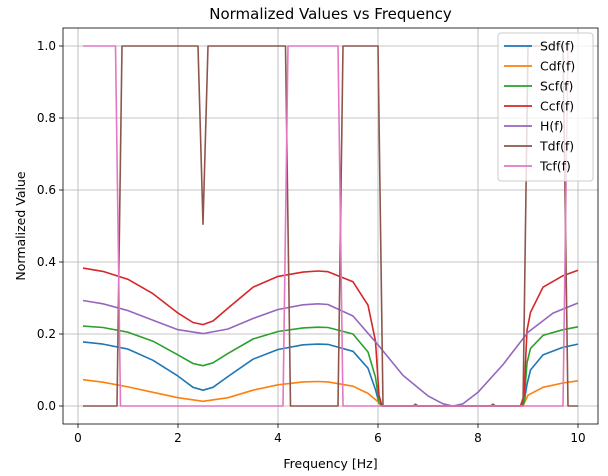 This screenshot has height=476, width=608. What do you see at coordinates (556, 86) in the screenshot?
I see `legend-label-scf-f: Scf(f)` at bounding box center [556, 86].